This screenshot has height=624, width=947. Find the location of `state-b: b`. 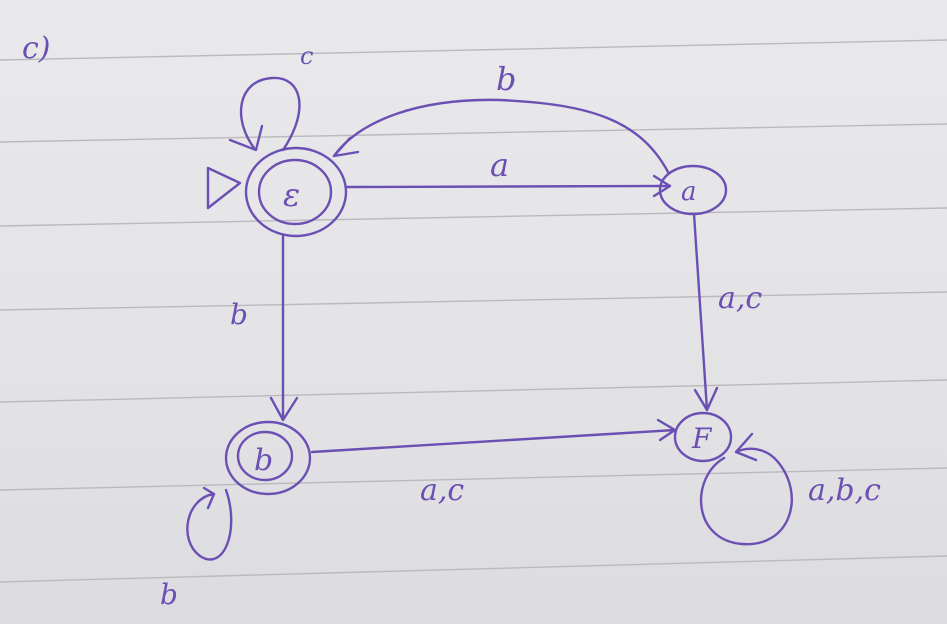

state-b: b is located at coordinates (268, 458).